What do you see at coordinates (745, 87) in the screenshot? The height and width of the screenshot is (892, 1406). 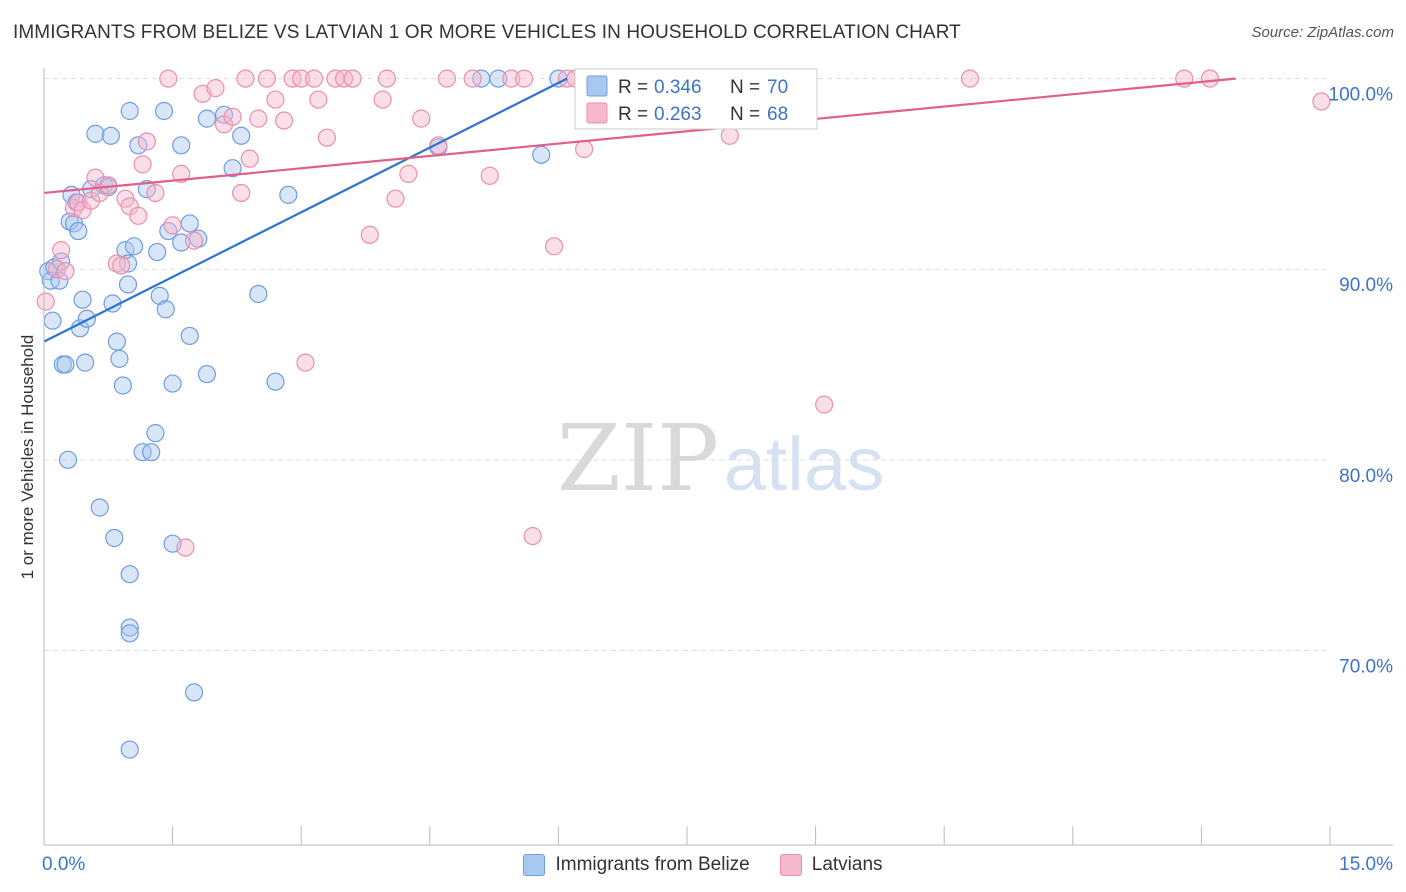 I see `legend-blue-n-label: N =` at bounding box center [745, 87].